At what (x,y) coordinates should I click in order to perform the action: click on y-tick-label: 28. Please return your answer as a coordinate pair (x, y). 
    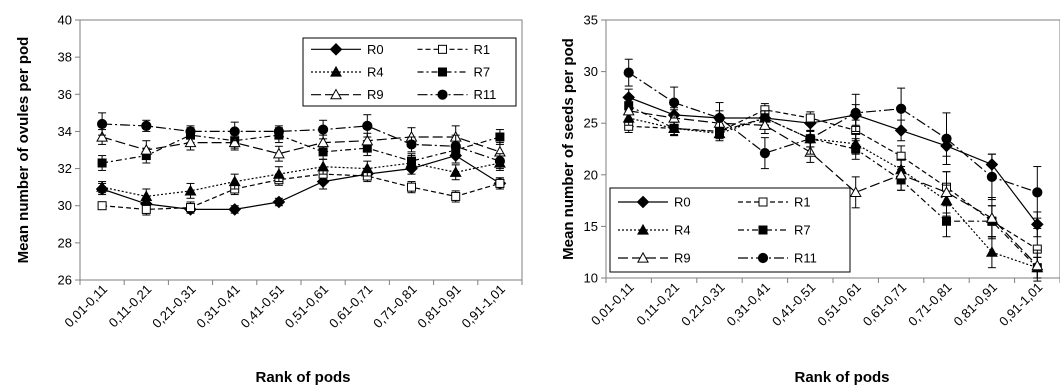
    Looking at the image, I should click on (65, 242).